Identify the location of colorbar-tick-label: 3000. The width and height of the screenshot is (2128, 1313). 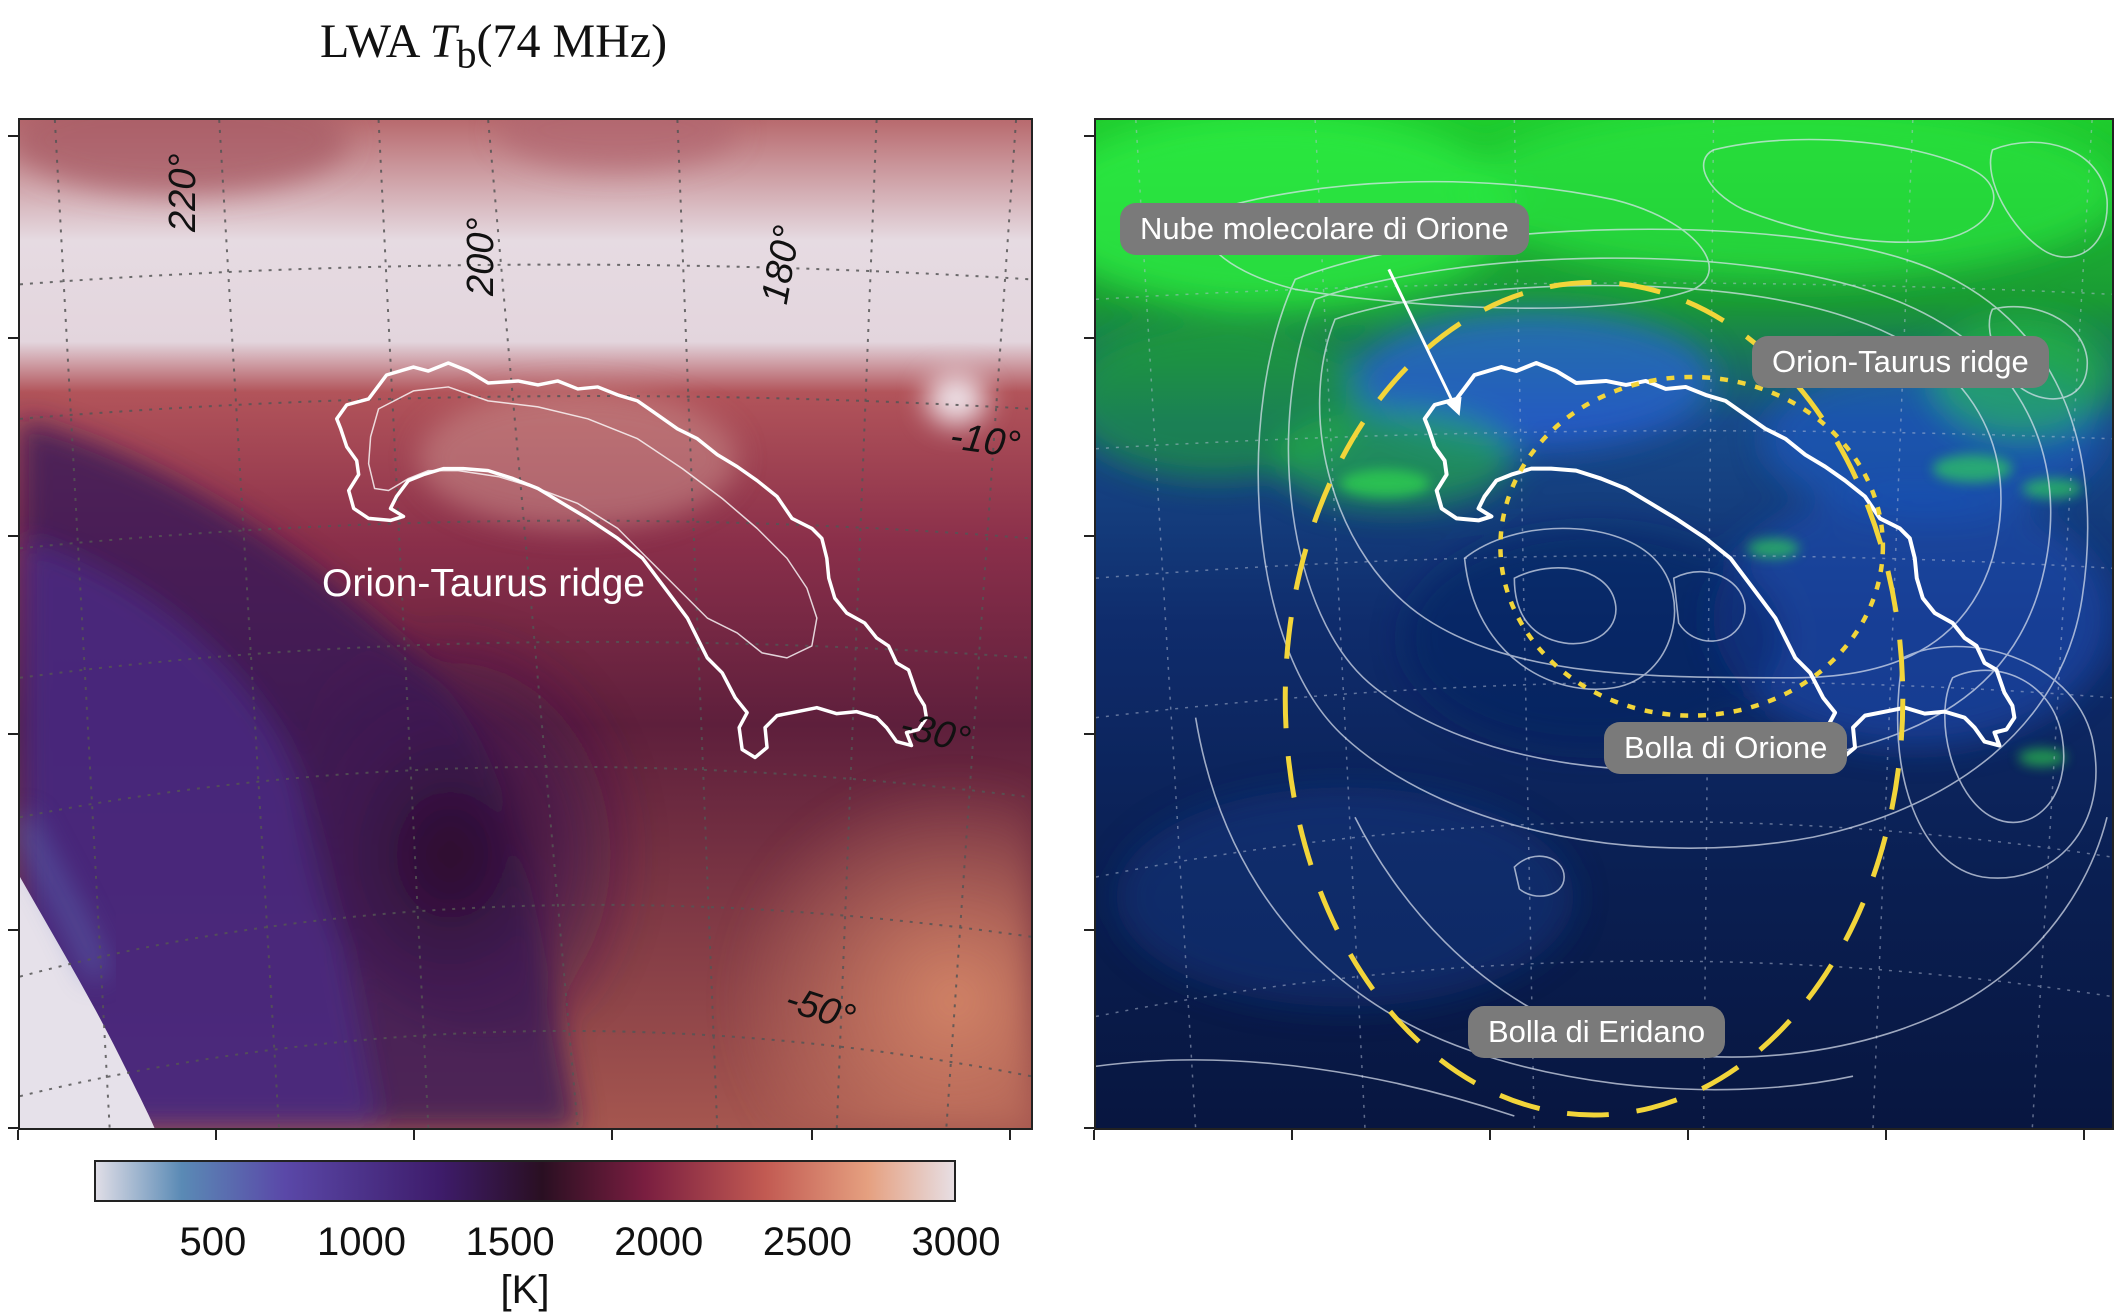
(956, 1242).